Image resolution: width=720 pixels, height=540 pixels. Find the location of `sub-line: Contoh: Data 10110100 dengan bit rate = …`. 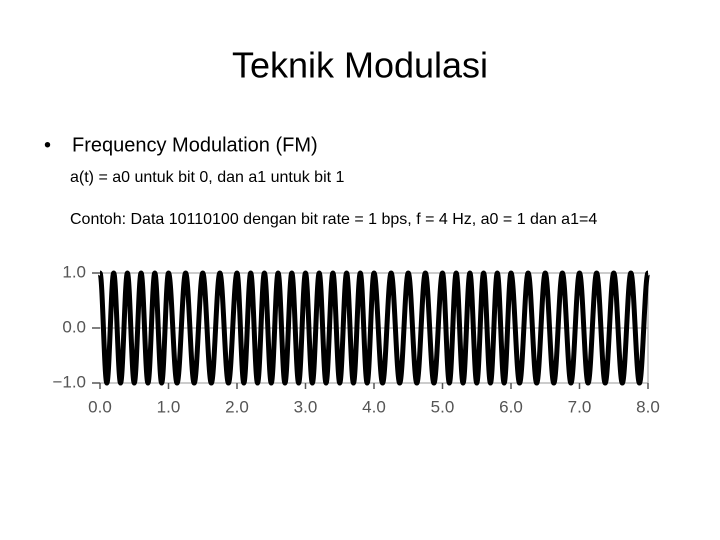

sub-line: Contoh: Data 10110100 dengan bit rate = … is located at coordinates (333, 219).